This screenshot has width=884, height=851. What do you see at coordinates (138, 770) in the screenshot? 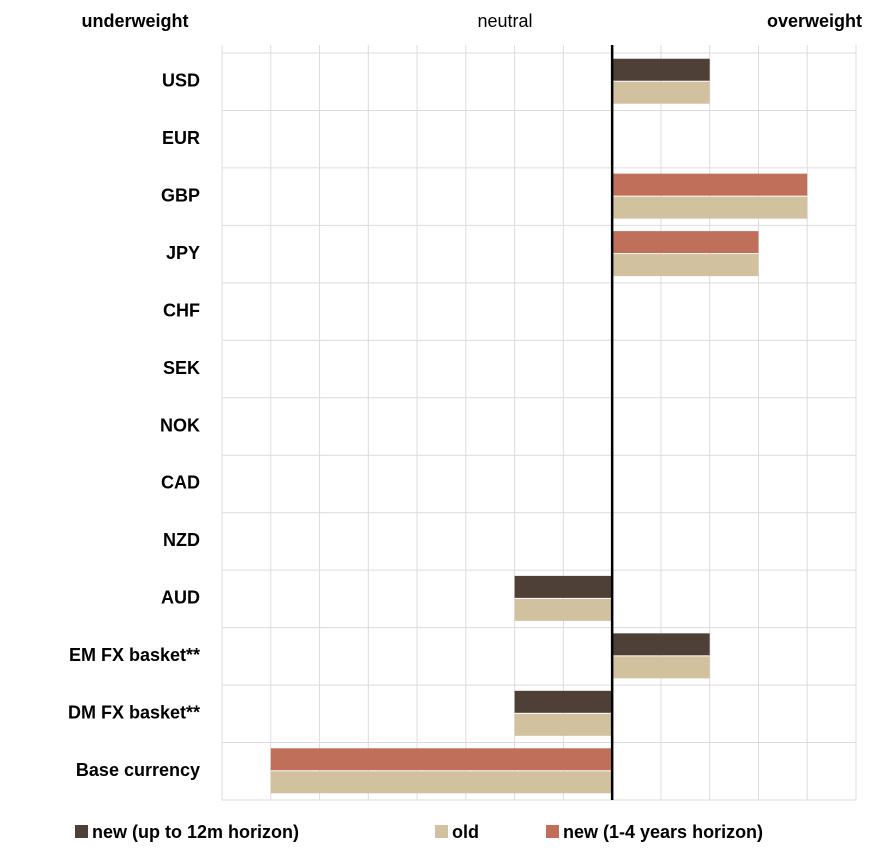
I see `category-label: Base currency` at bounding box center [138, 770].